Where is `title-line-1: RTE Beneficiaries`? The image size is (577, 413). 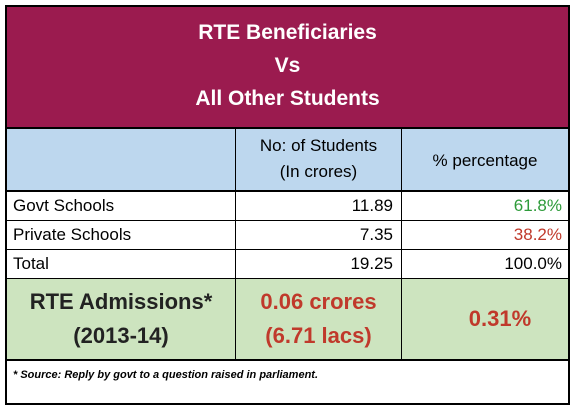
title-line-1: RTE Beneficiaries is located at coordinates (287, 32).